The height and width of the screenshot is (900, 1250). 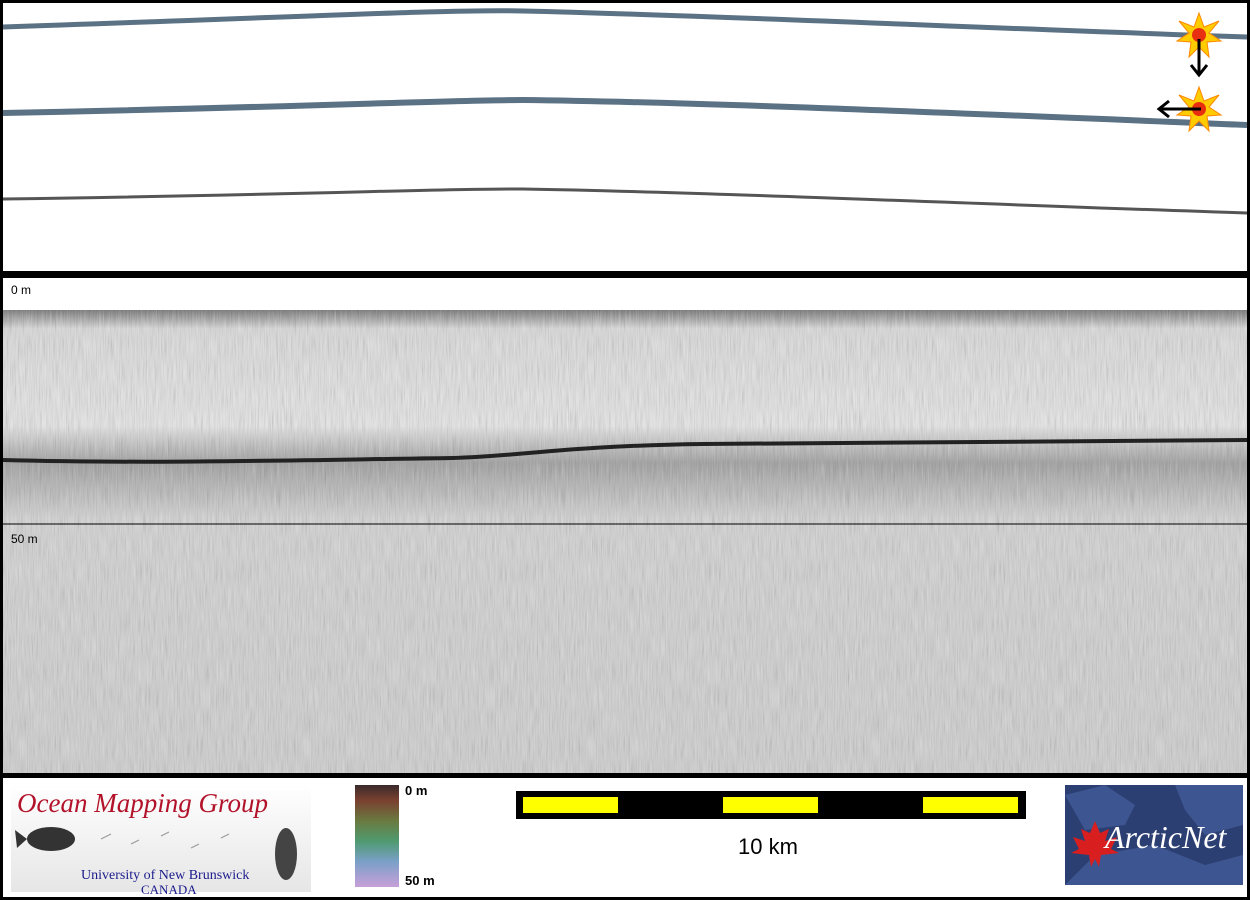 I want to click on omg-logo-country: CANADA, so click(x=169, y=889).